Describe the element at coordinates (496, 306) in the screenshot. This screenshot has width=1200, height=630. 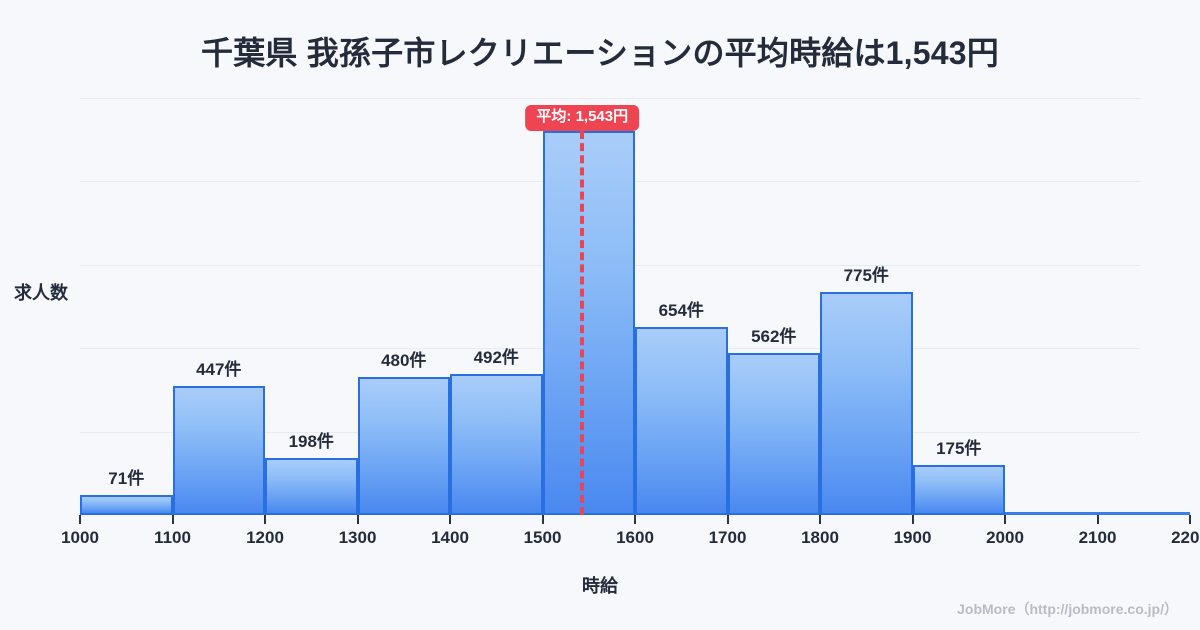
I see `bar-group: 492件` at that location.